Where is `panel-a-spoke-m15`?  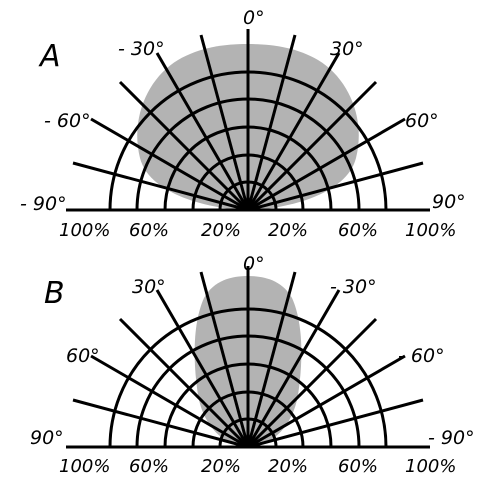
panel-a-spoke-m15 is located at coordinates (224, 122).